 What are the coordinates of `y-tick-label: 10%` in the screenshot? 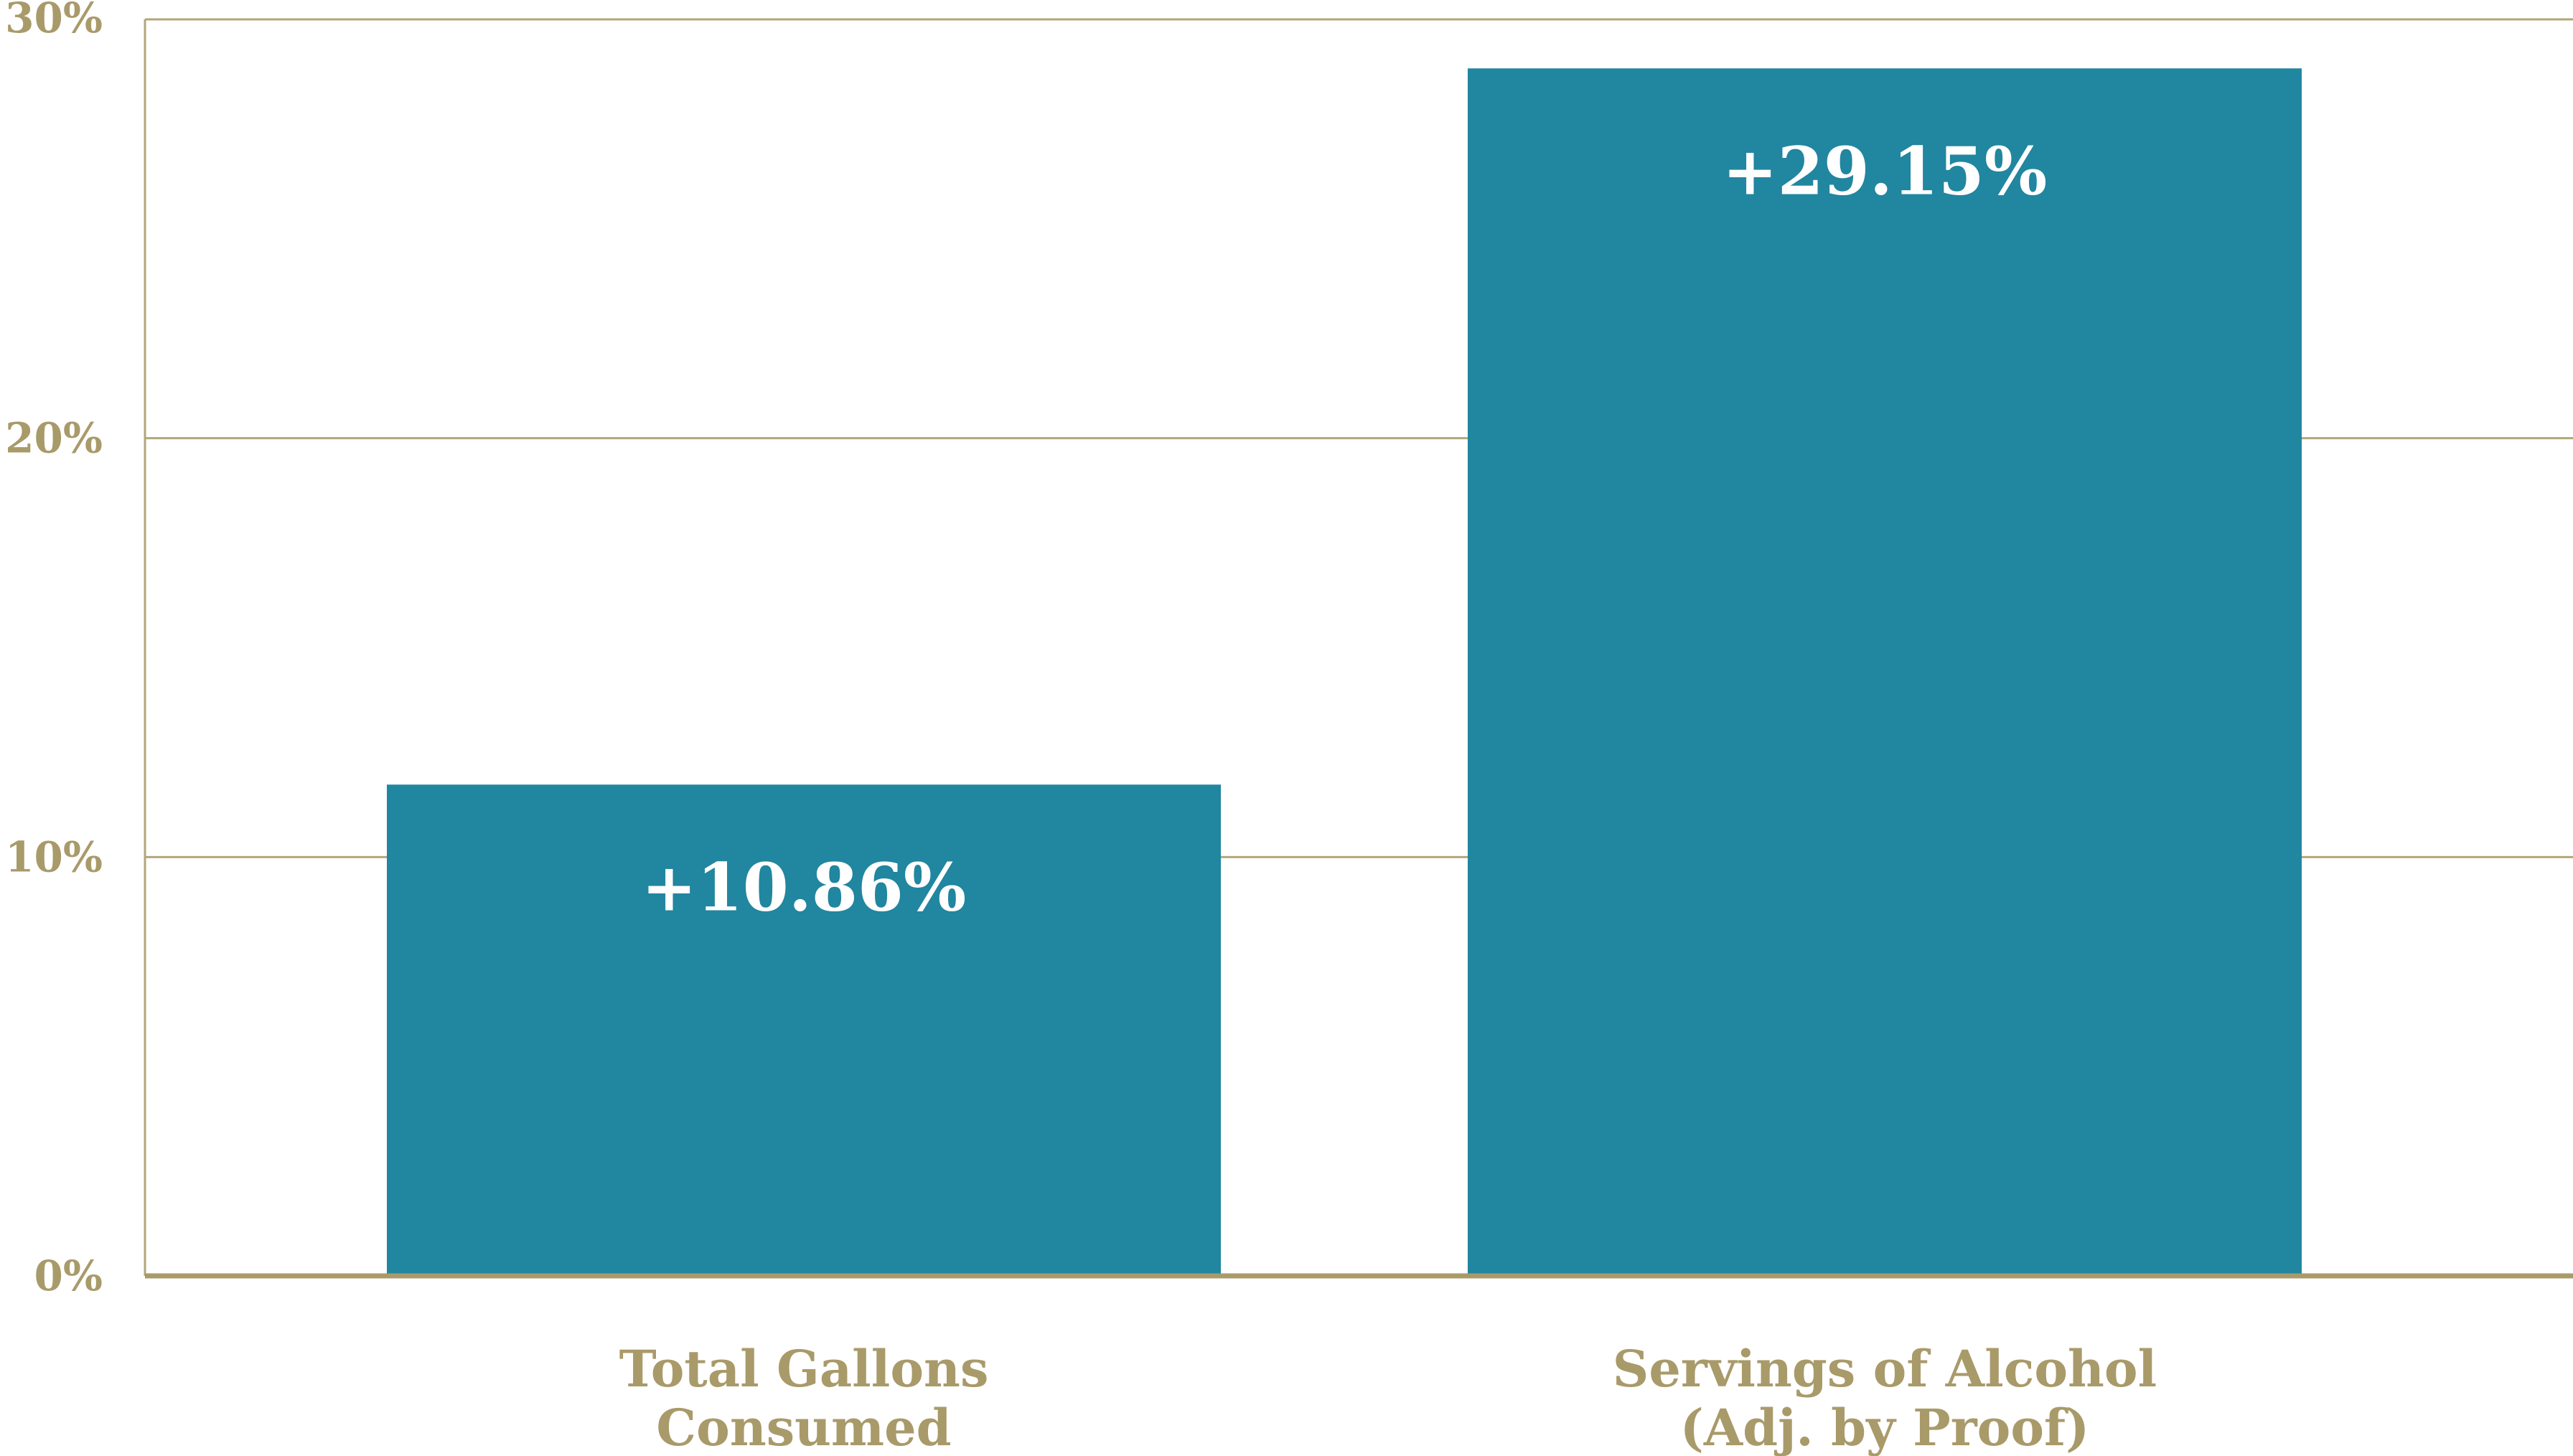 It's located at (54, 856).